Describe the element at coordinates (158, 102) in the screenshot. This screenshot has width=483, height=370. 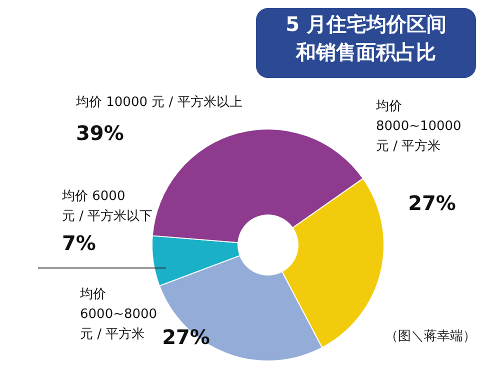
I see `slice-label: 均价 10000 元 / 平方米以上` at that location.